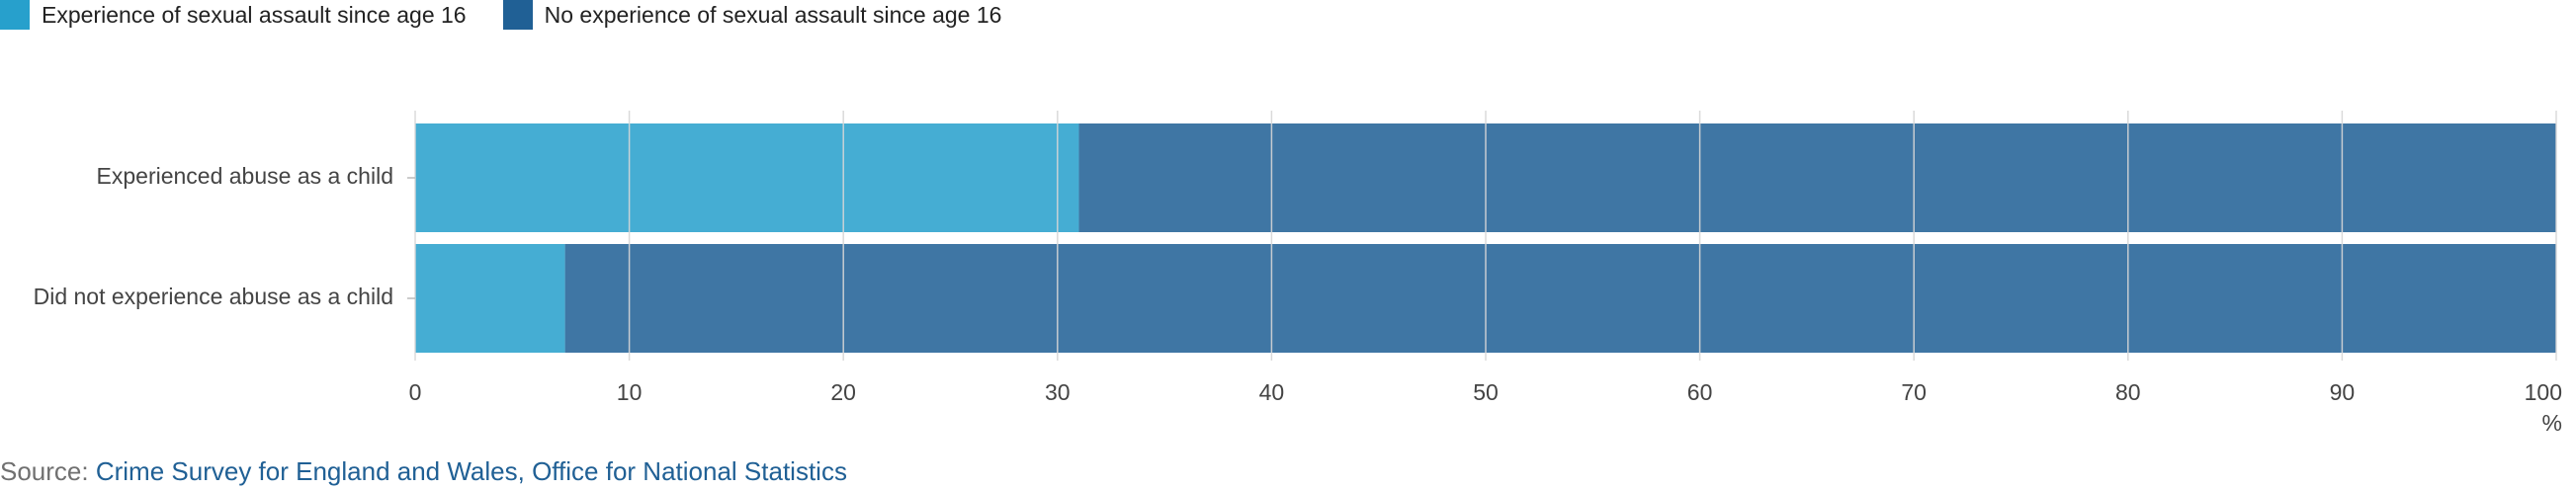  Describe the element at coordinates (245, 176) in the screenshot. I see `category-label-0: Experienced abuse as a child` at that location.